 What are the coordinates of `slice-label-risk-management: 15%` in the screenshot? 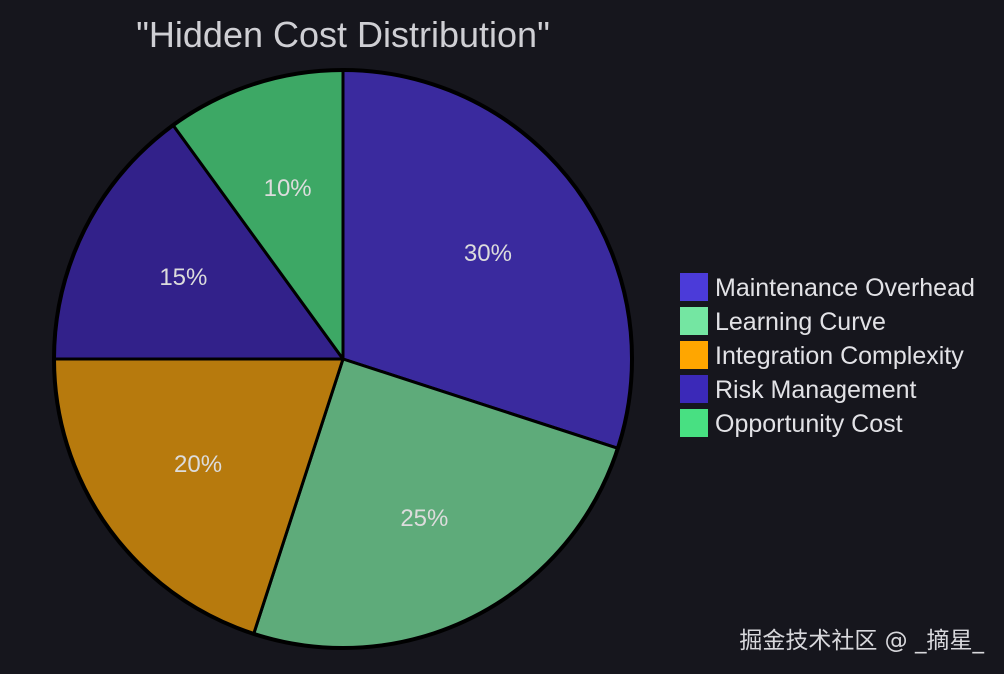 It's located at (183, 277).